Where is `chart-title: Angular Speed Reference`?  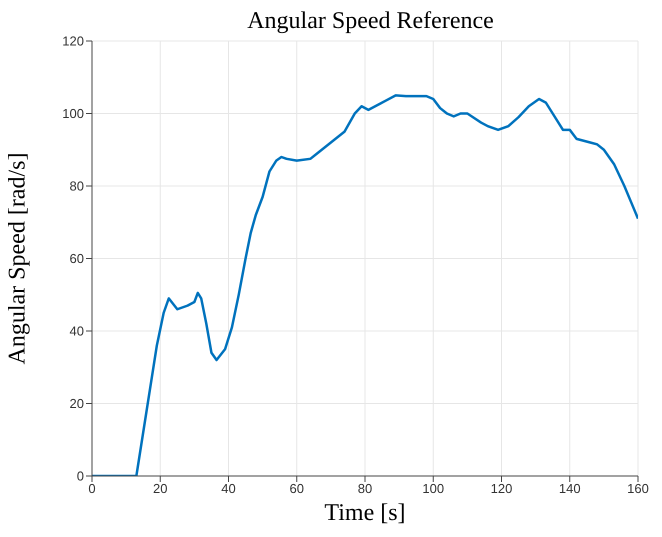
chart-title: Angular Speed Reference is located at coordinates (370, 21).